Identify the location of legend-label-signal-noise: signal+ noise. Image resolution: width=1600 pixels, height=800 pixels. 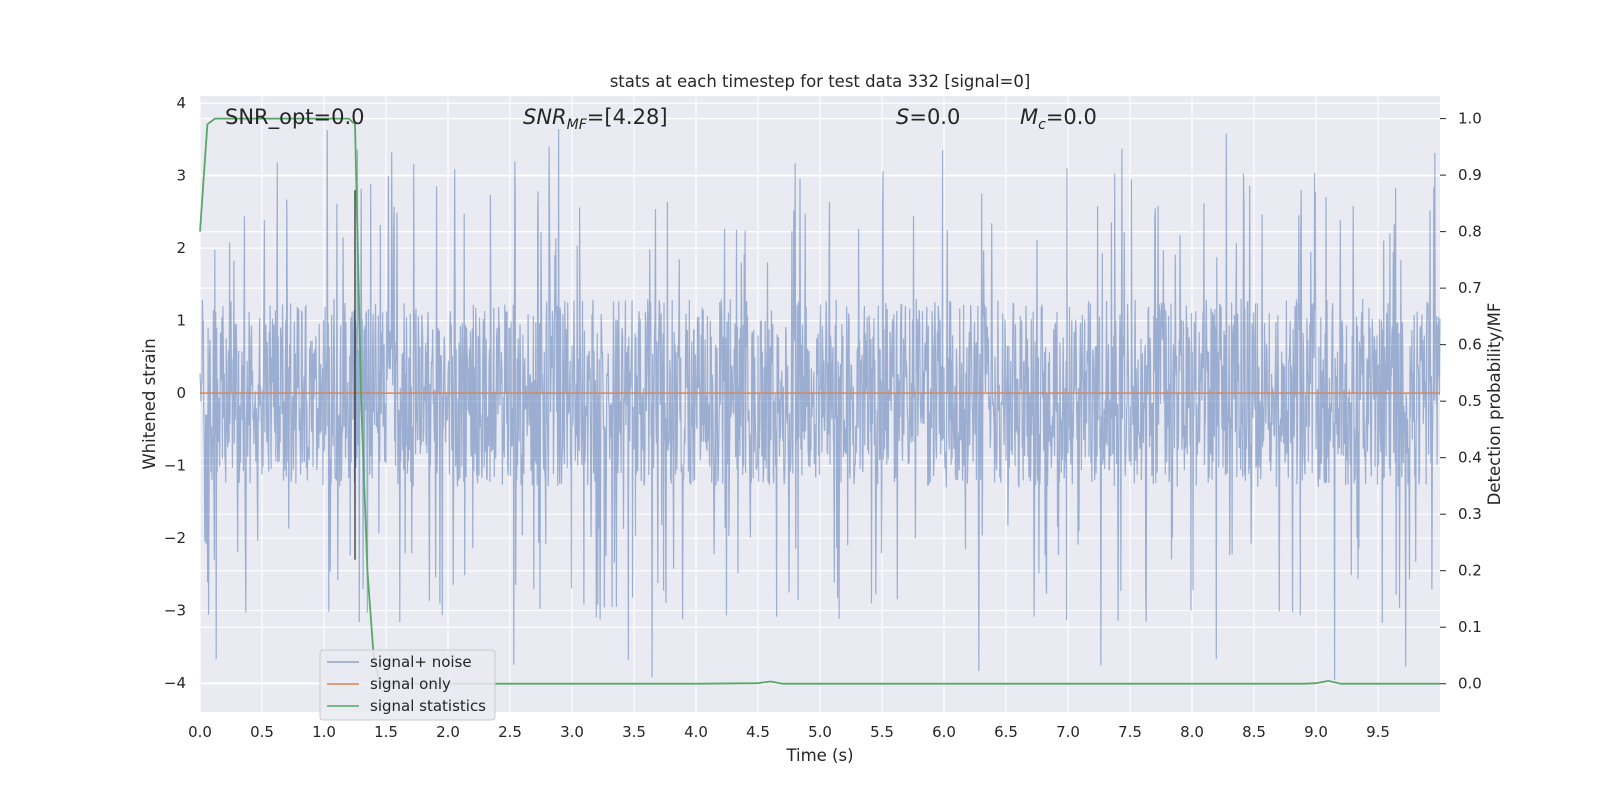
(421, 662).